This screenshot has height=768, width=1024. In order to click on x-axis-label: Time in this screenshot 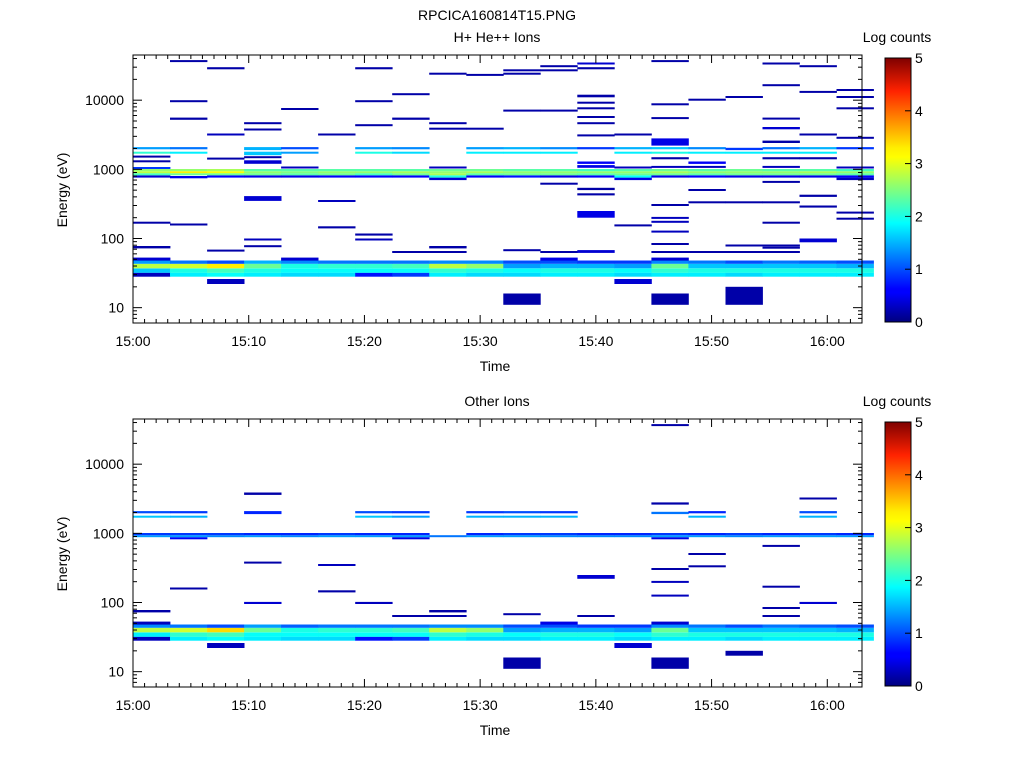, I will do `click(495, 366)`.